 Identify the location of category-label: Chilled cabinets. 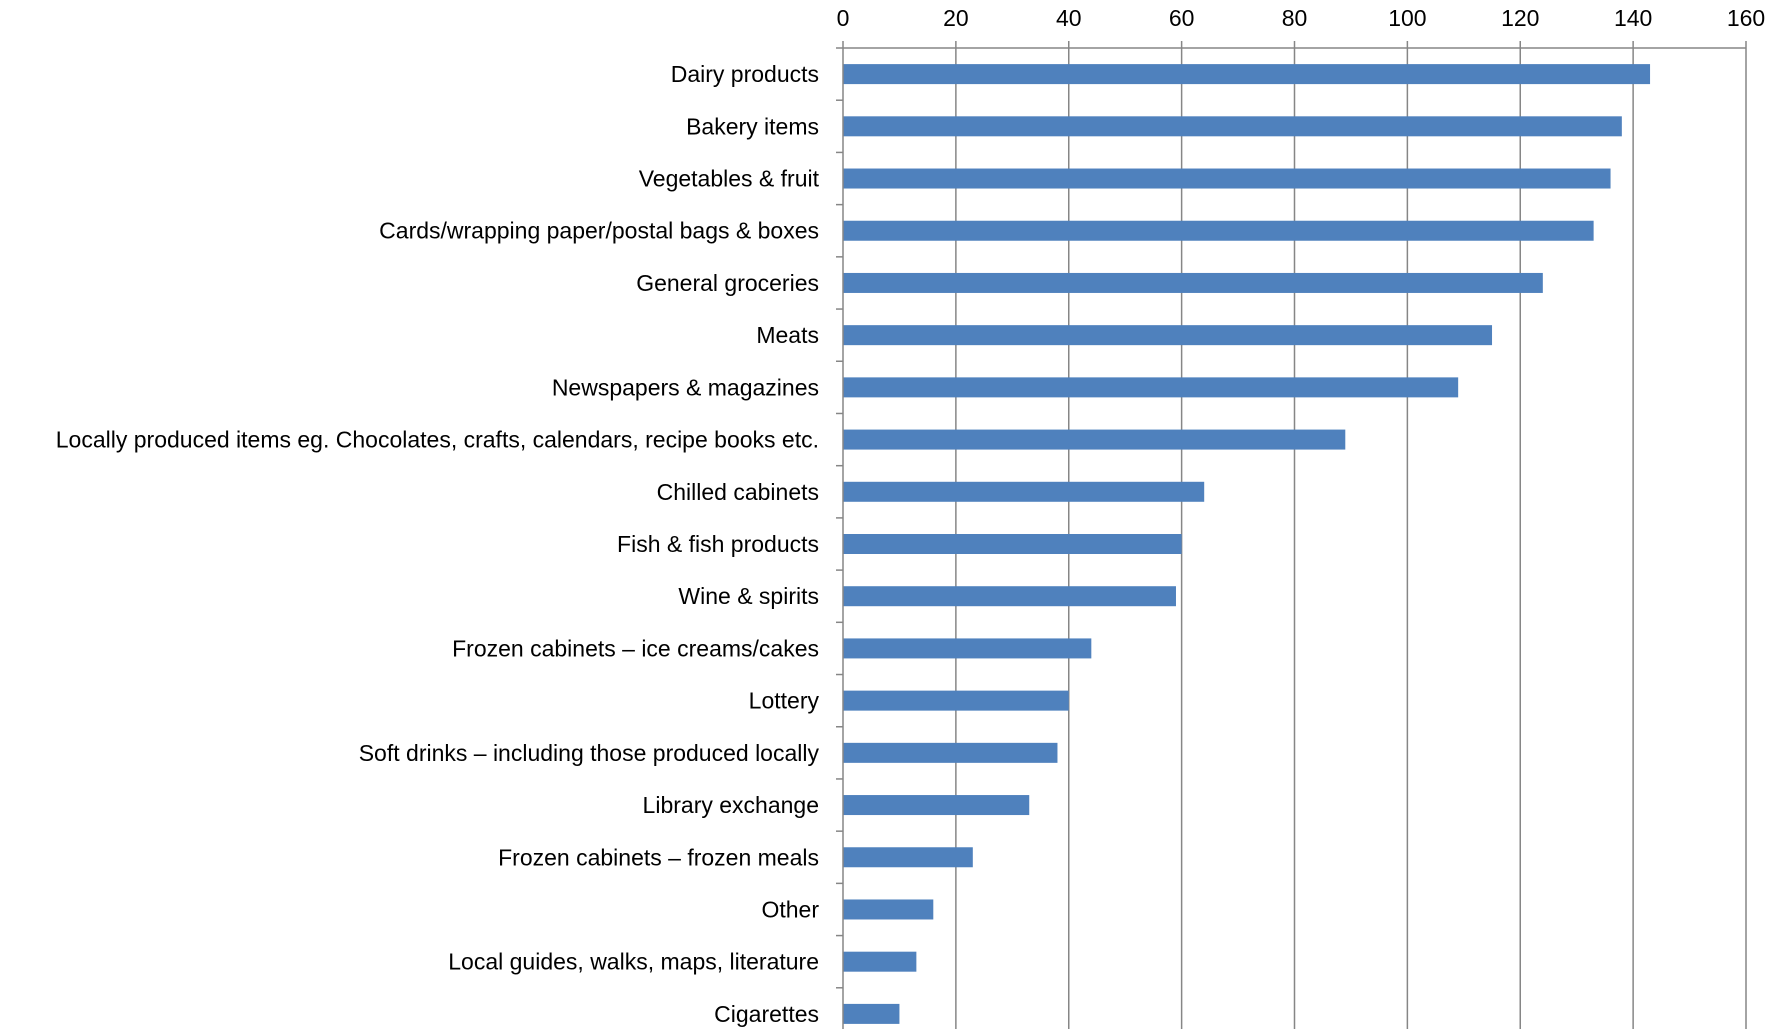
(738, 492).